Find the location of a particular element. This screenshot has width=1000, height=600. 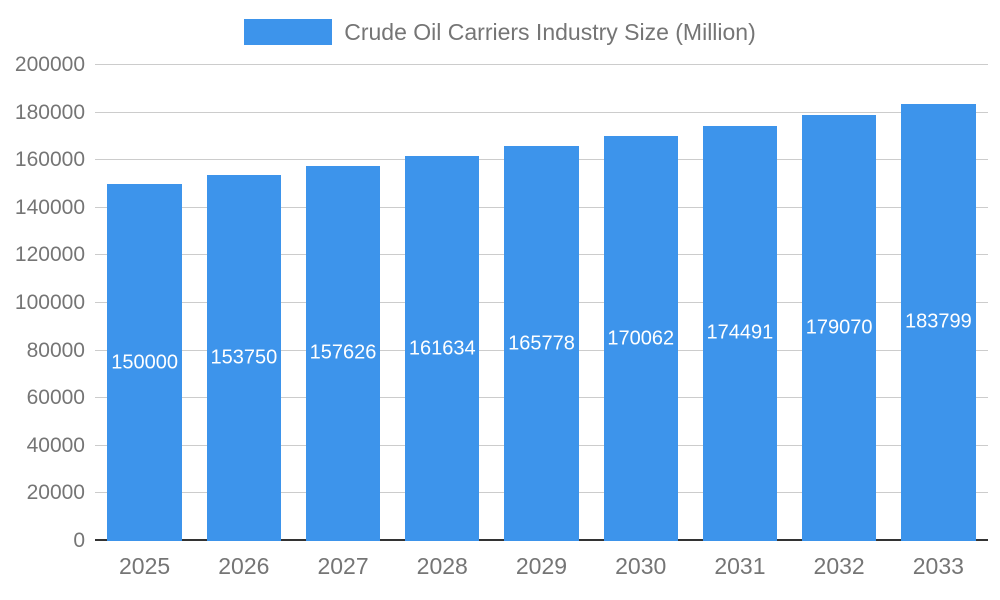

y-tick-label: 40000 is located at coordinates (55, 445).